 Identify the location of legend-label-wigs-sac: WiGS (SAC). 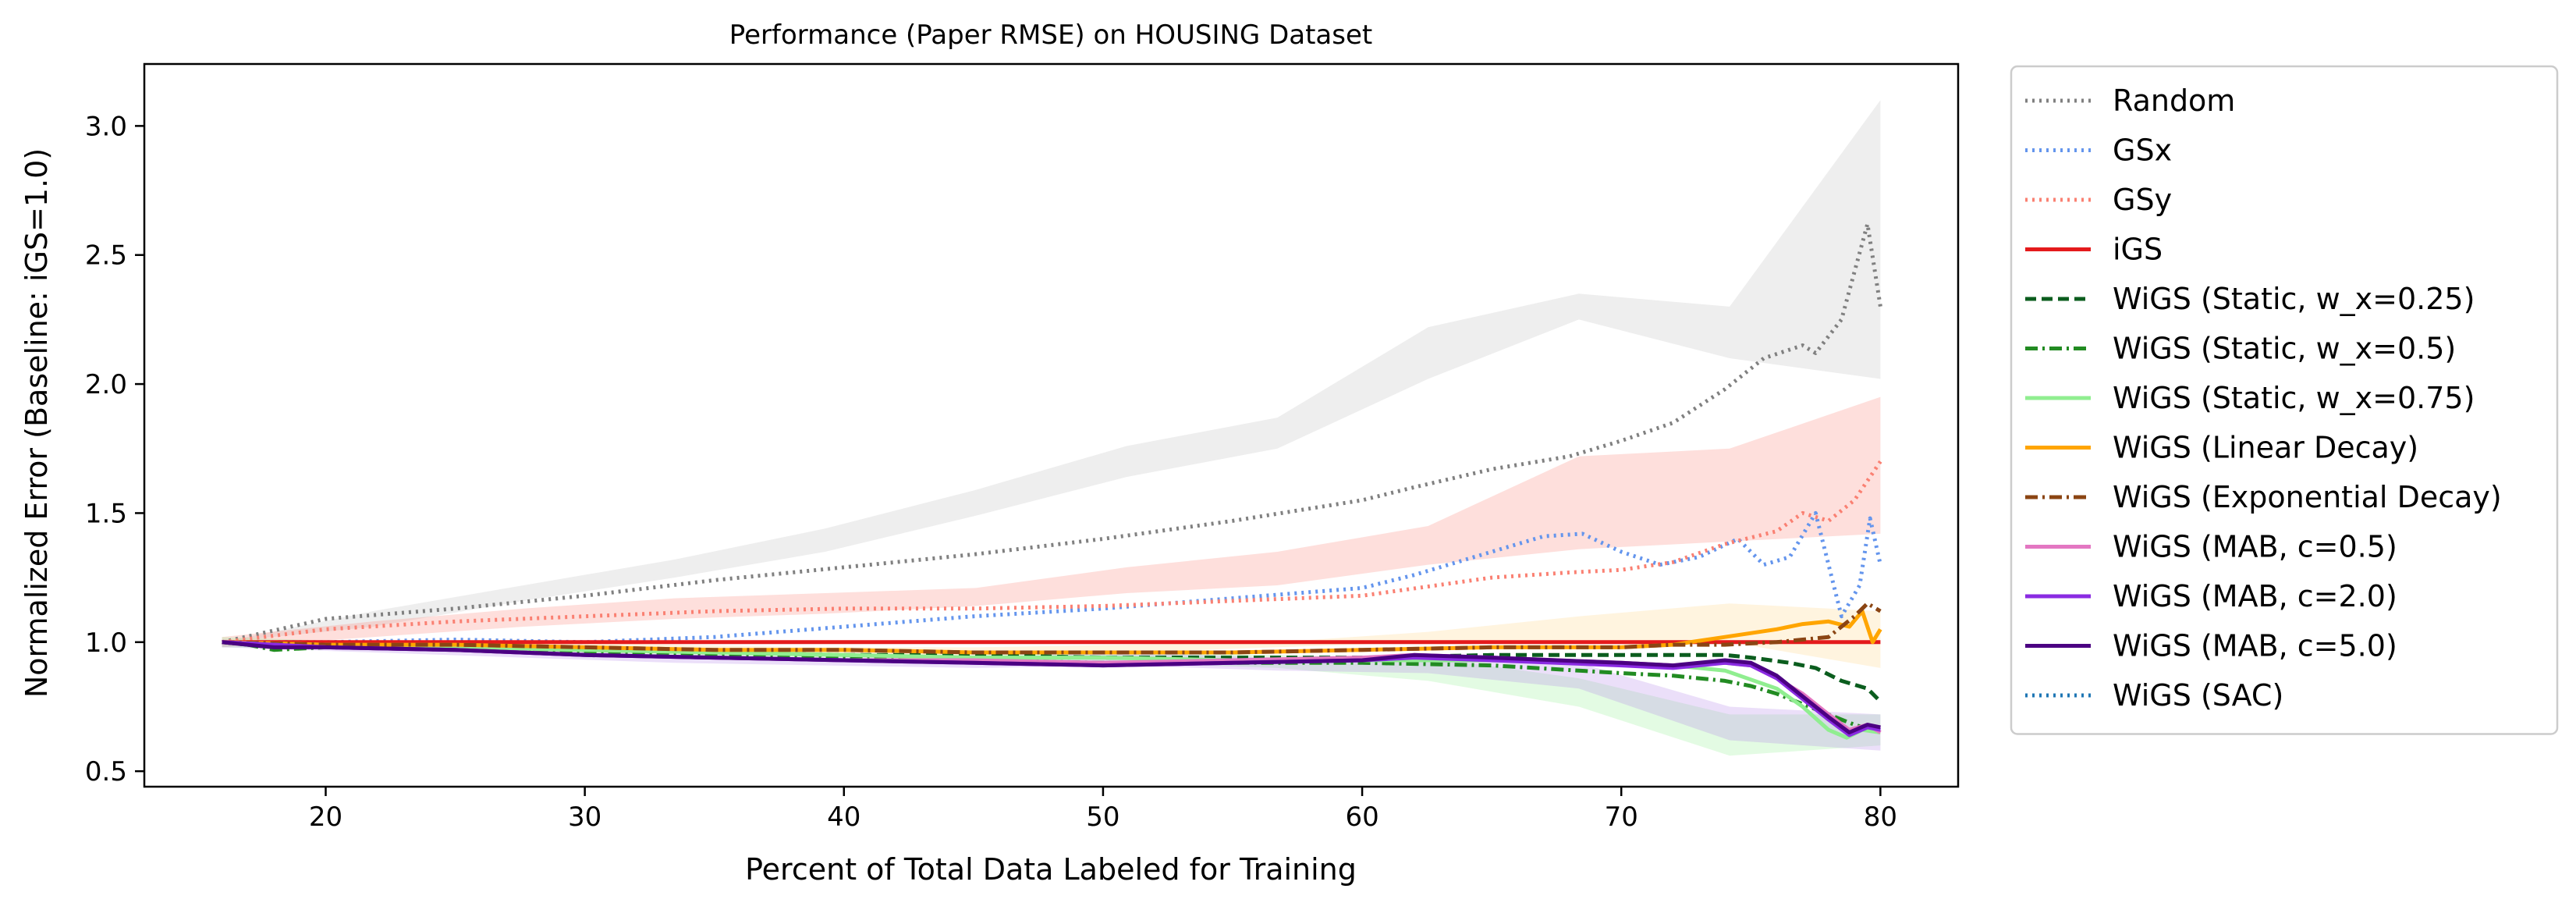
(2198, 695).